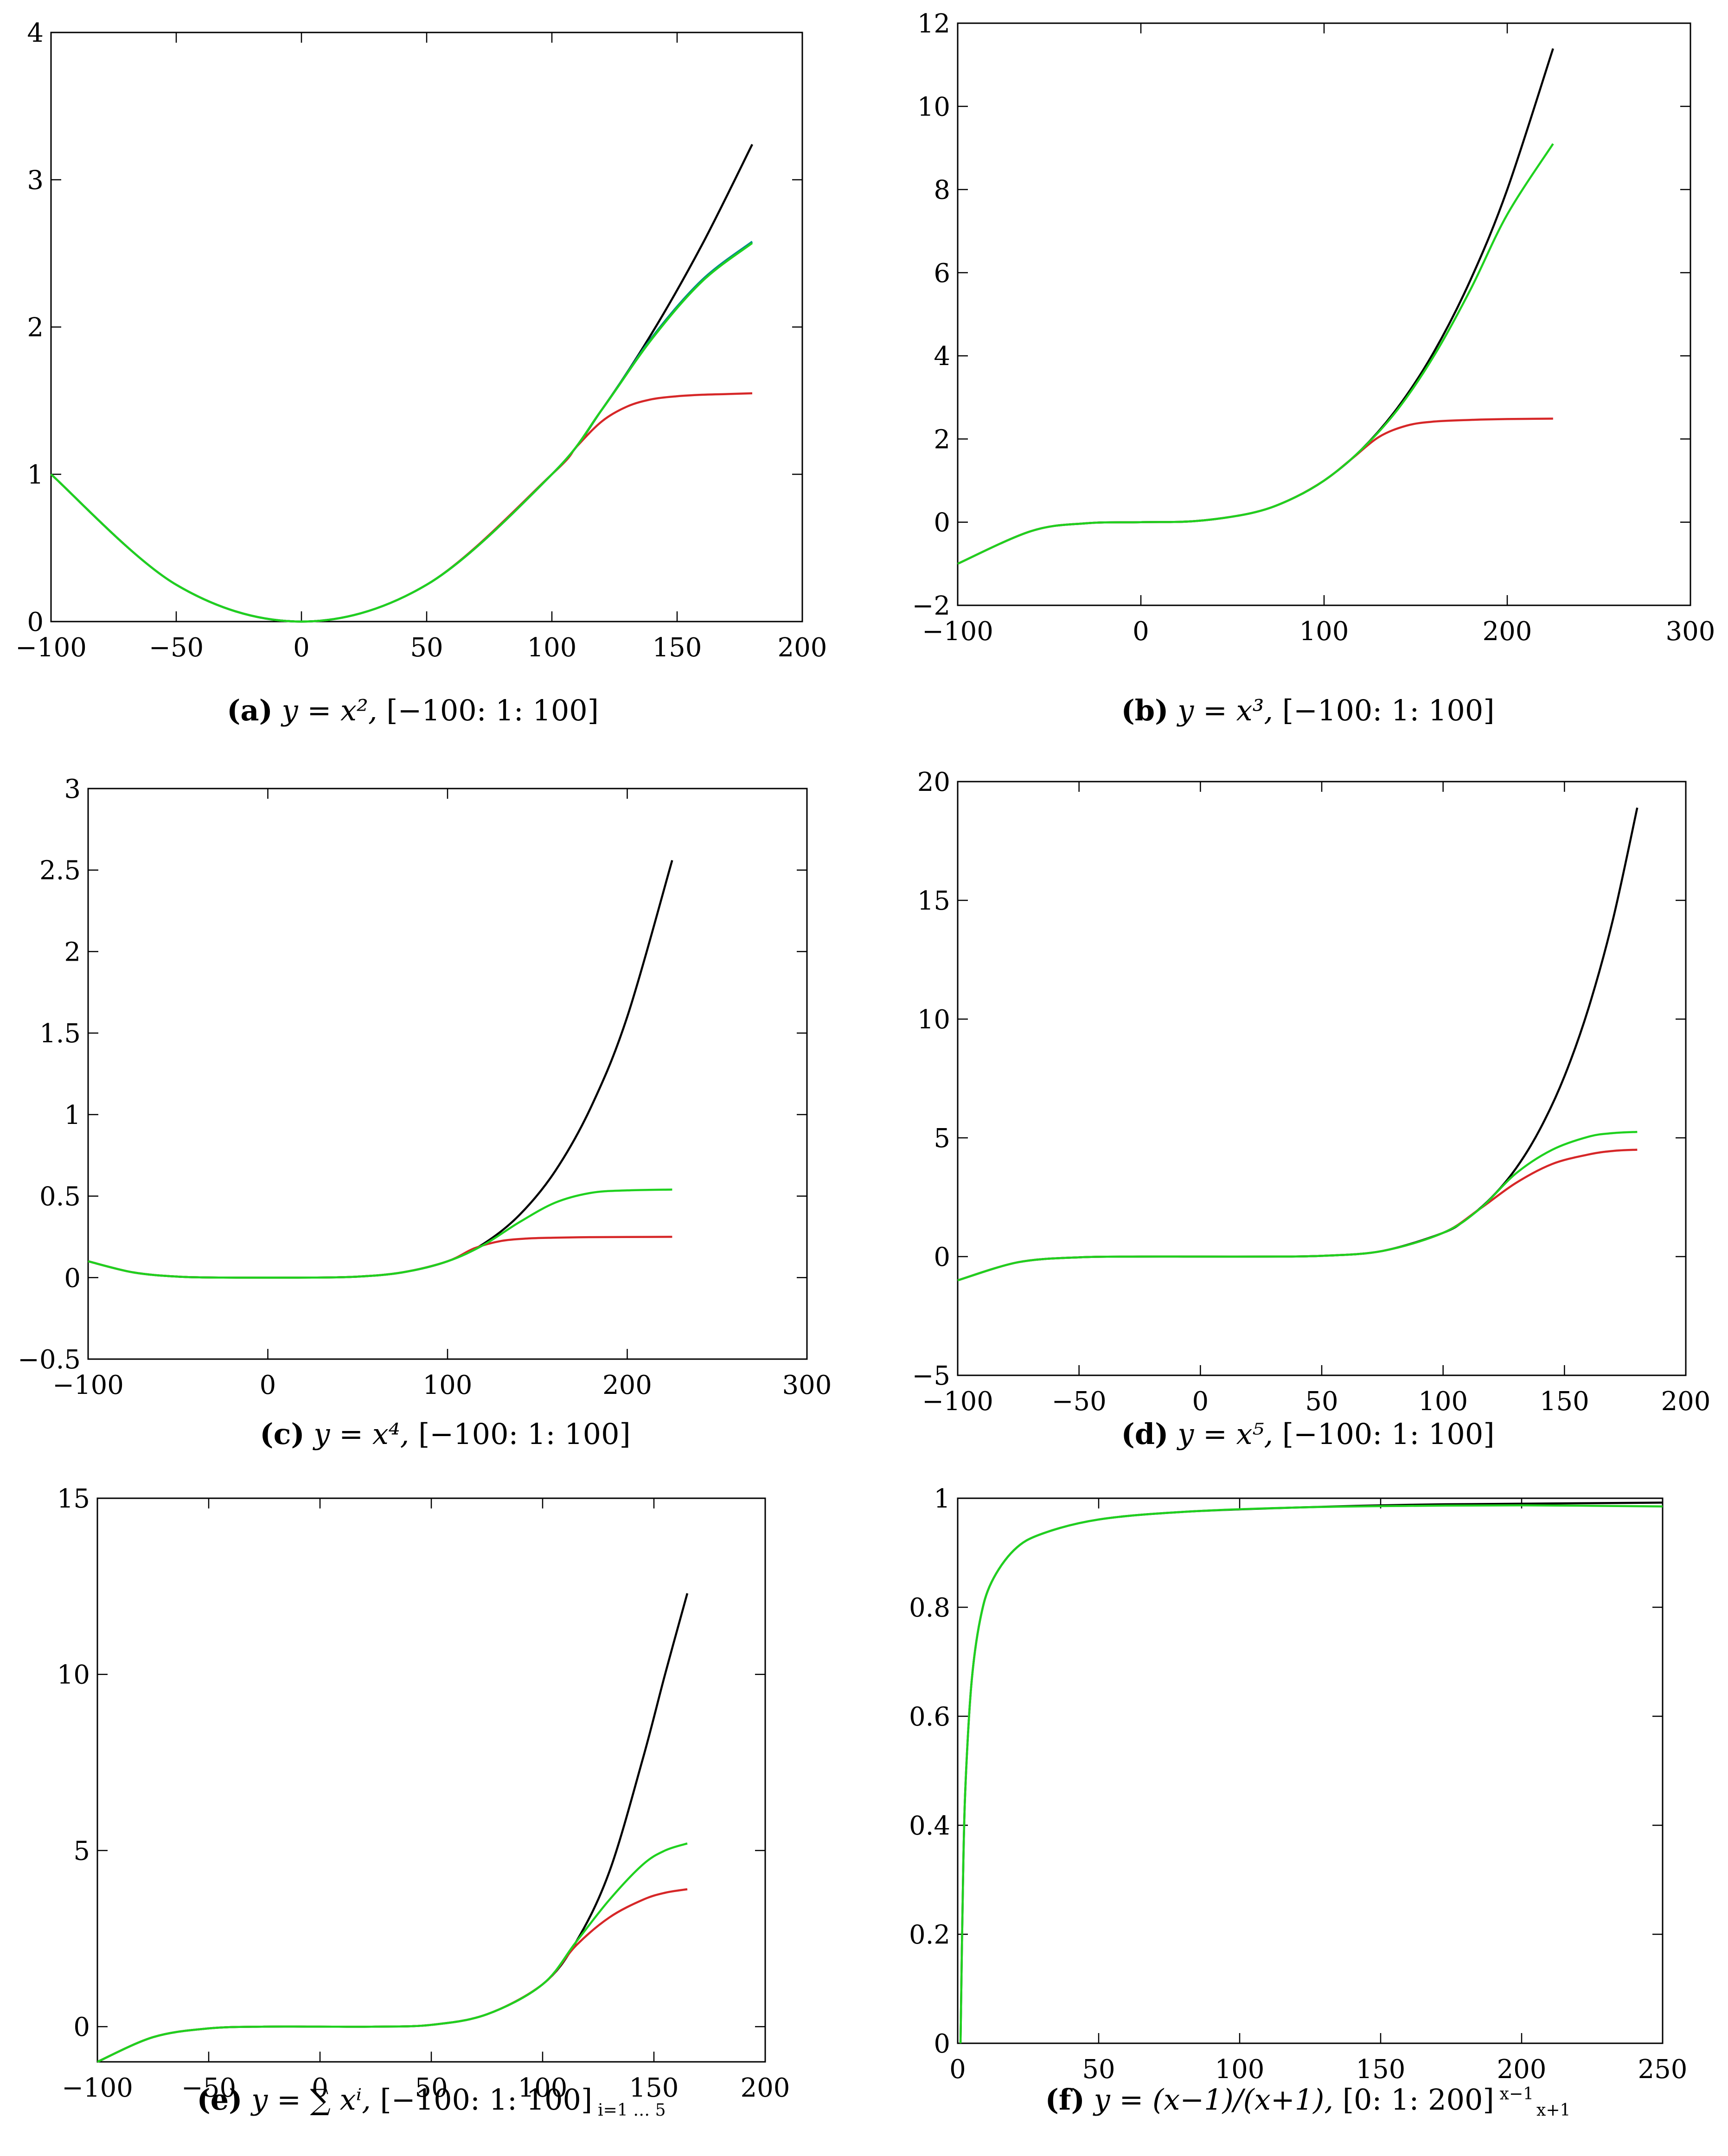 The height and width of the screenshot is (2156, 1728). What do you see at coordinates (1226, 710) in the screenshot?
I see `caption-equation: y = x³,` at bounding box center [1226, 710].